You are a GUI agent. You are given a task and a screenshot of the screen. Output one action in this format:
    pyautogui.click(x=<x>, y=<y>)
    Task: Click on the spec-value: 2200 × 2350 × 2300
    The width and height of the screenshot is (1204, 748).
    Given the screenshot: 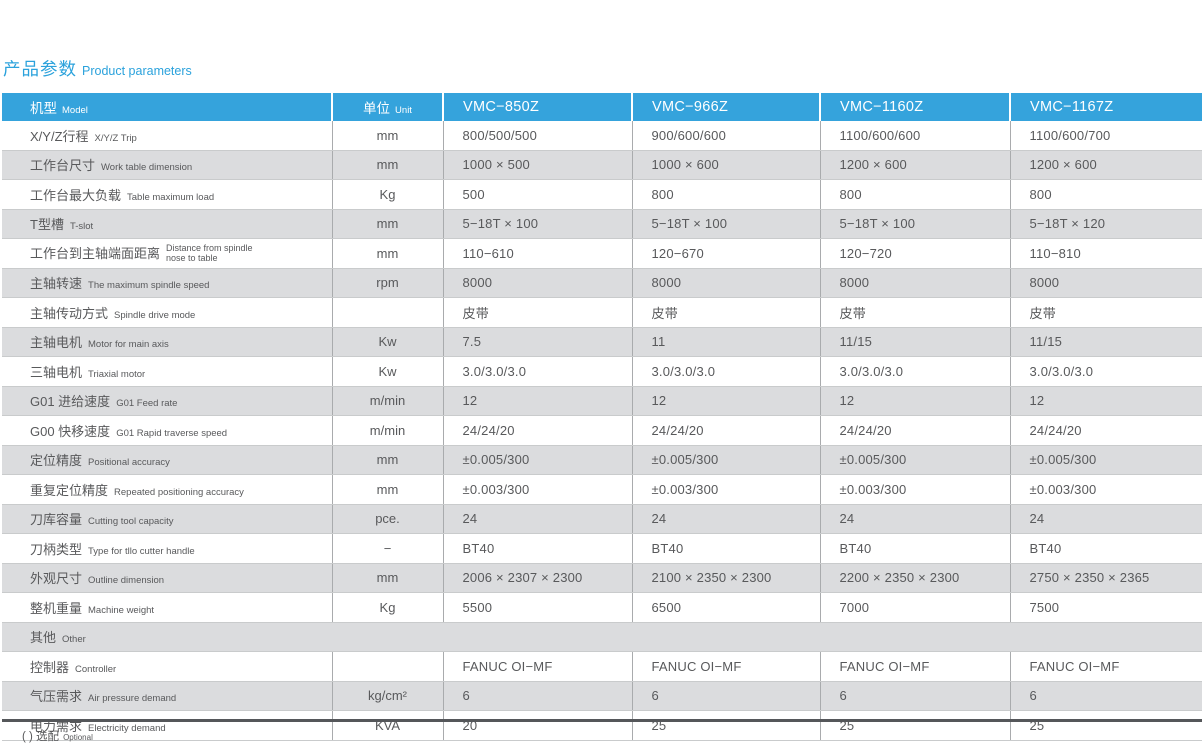 What is the action you would take?
    pyautogui.click(x=914, y=578)
    